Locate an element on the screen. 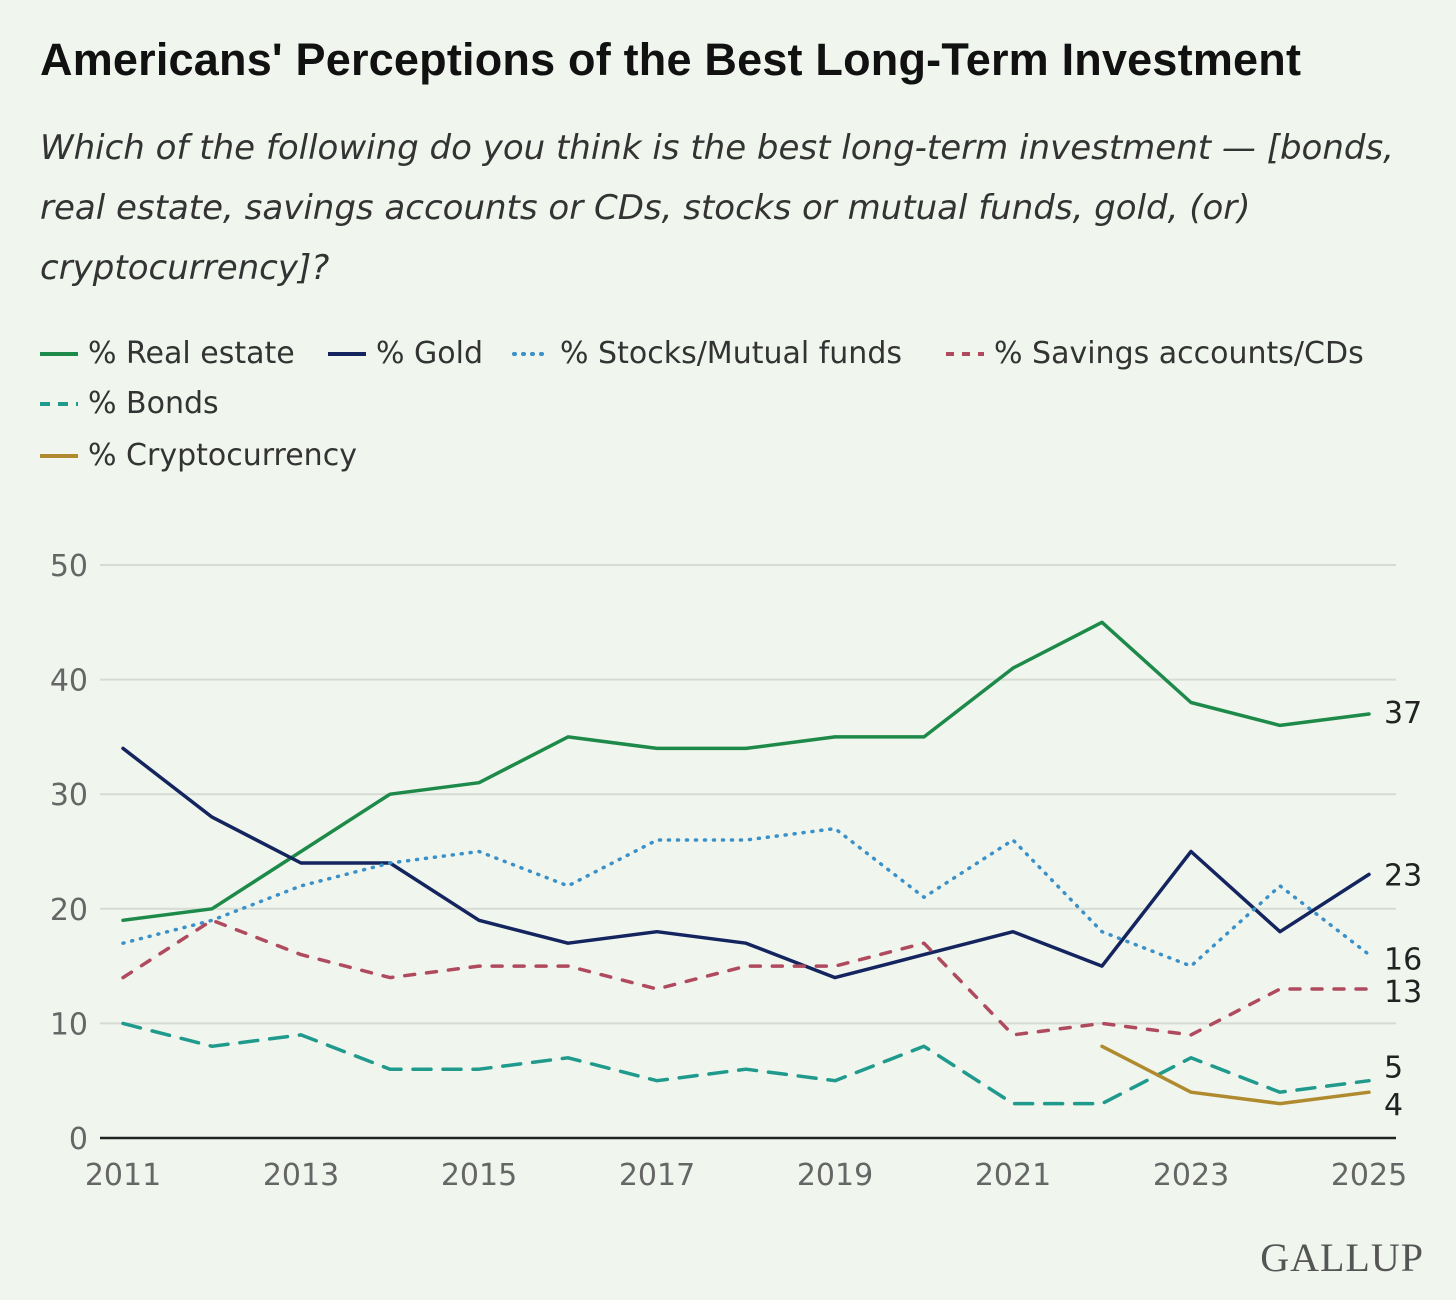  end-value-label-gold: 23 is located at coordinates (1403, 875).